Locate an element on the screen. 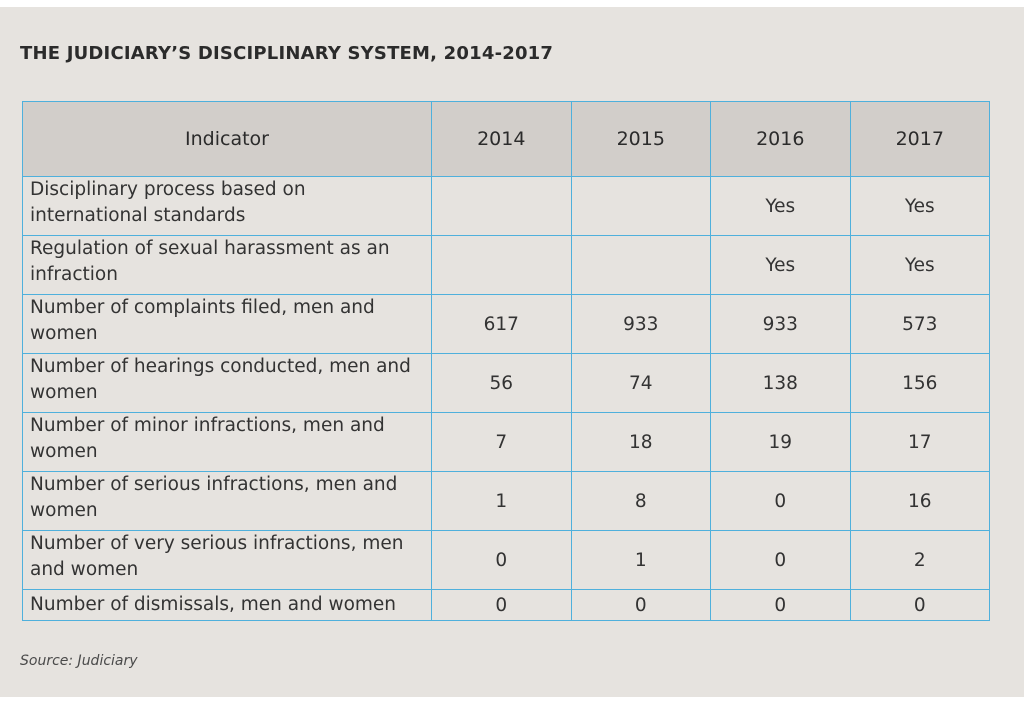 The width and height of the screenshot is (1024, 701). value-cell-2015: 933 is located at coordinates (640, 324).